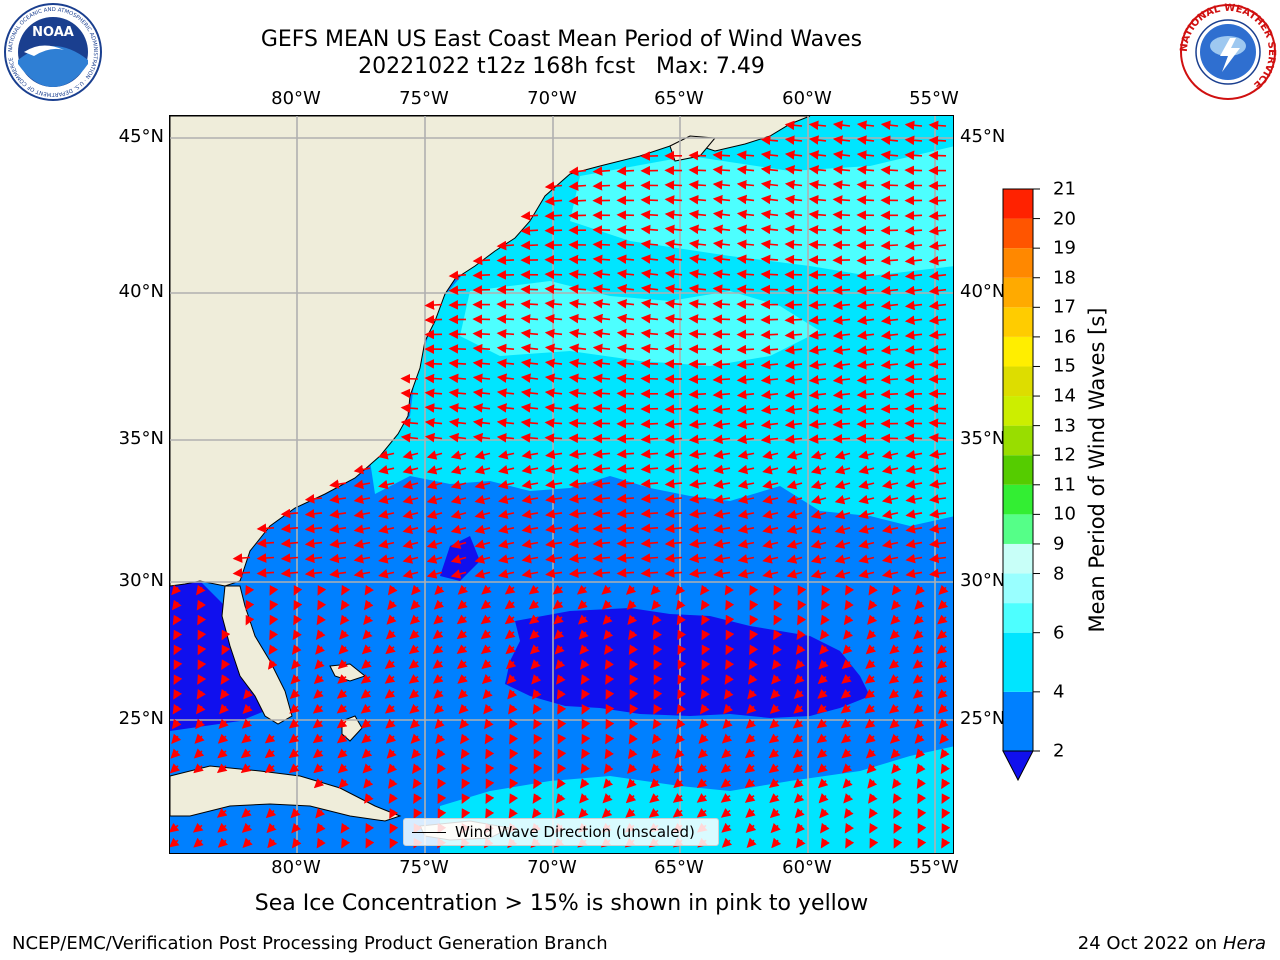  Describe the element at coordinates (1064, 219) in the screenshot. I see `colorbar-tick-label: 20` at that location.